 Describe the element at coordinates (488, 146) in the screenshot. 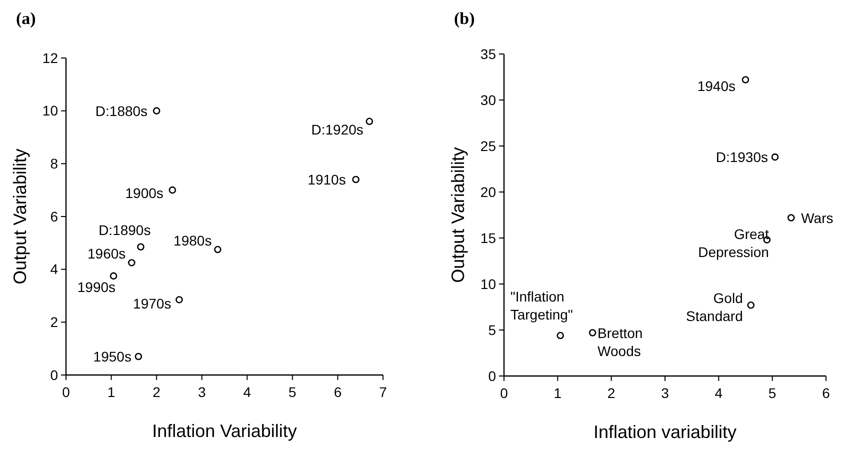

I see `y-tick-label: 25` at that location.